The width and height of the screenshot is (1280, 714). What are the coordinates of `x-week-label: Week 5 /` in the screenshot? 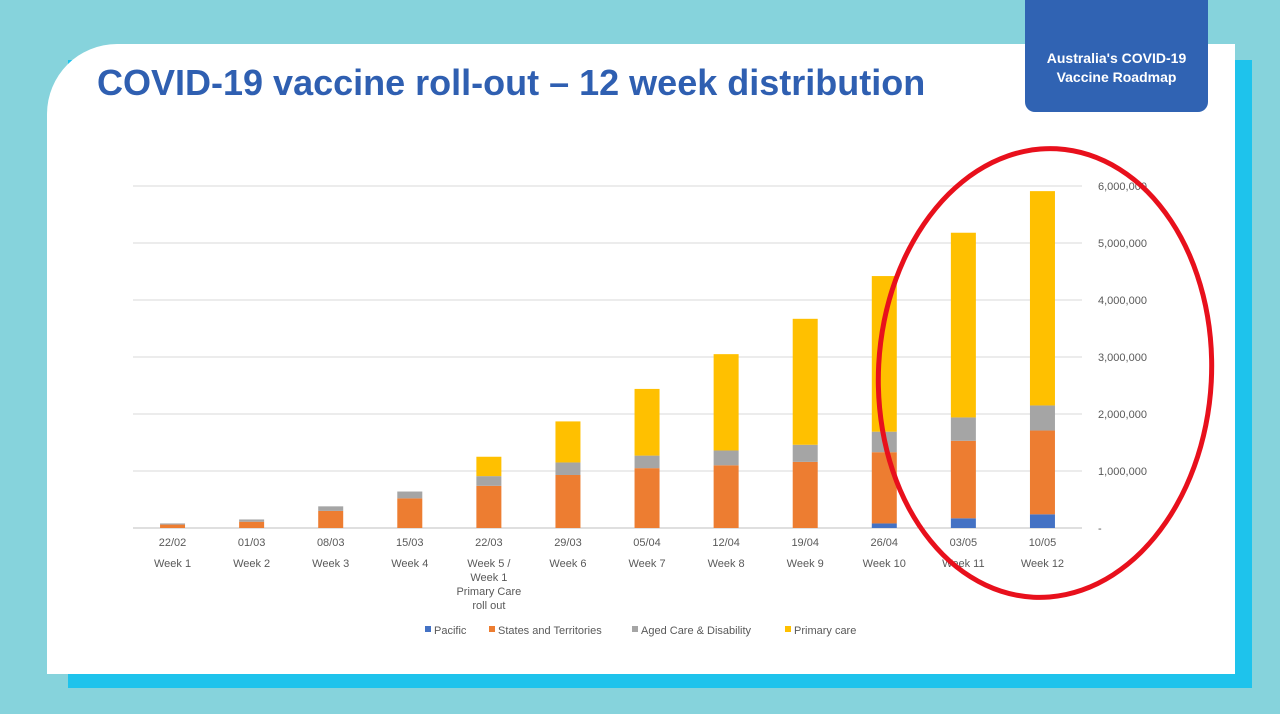 It's located at (489, 564).